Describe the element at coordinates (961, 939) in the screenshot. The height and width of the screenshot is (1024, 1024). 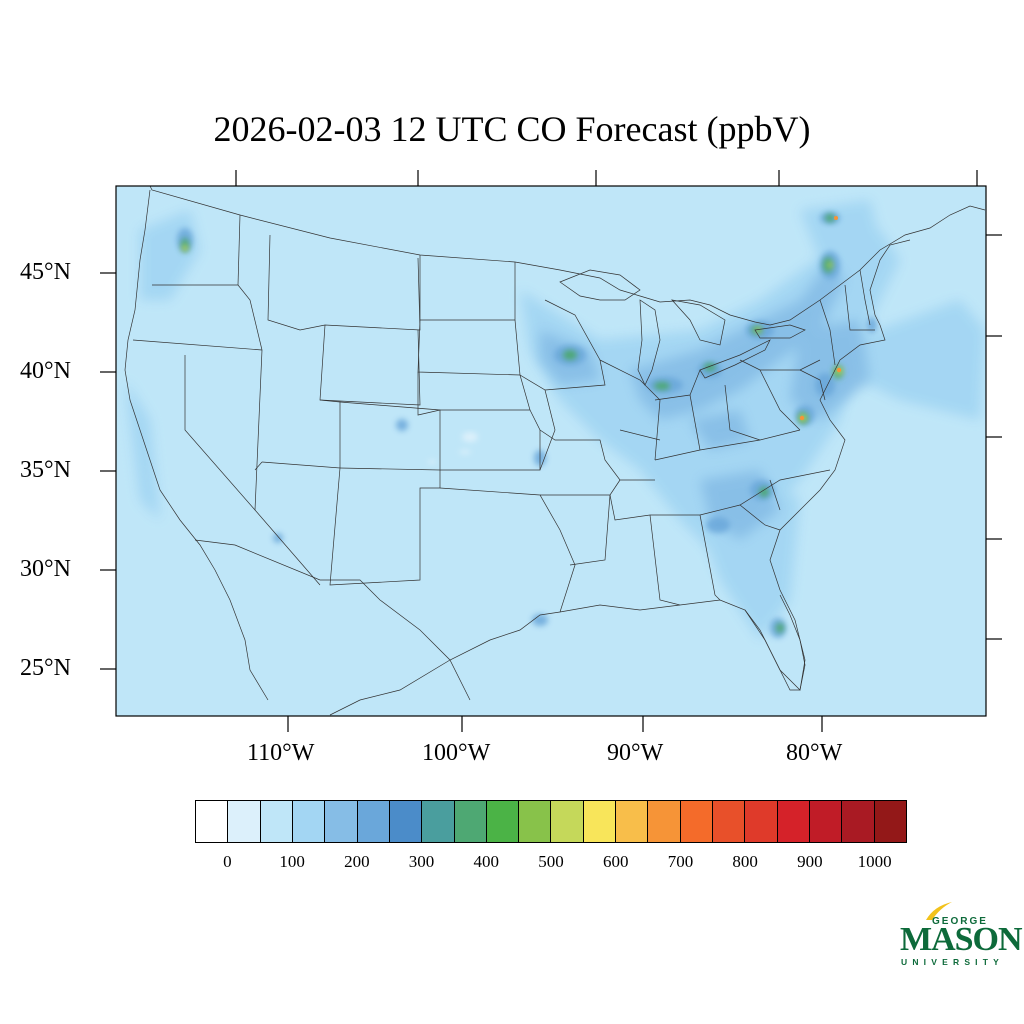
I see `logo-line-mason: MASON` at that location.